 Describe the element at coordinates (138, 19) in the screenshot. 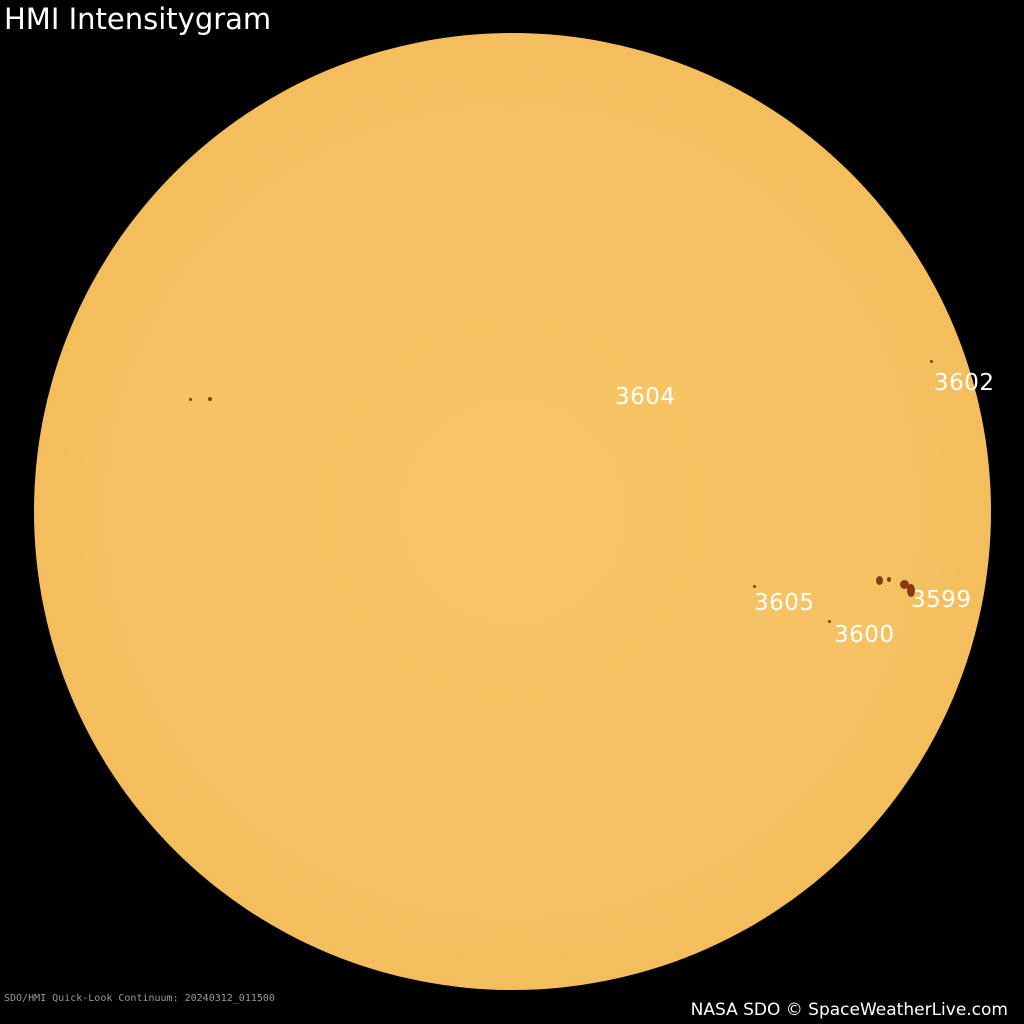

I see `image-title: HMI Intensitygram` at that location.